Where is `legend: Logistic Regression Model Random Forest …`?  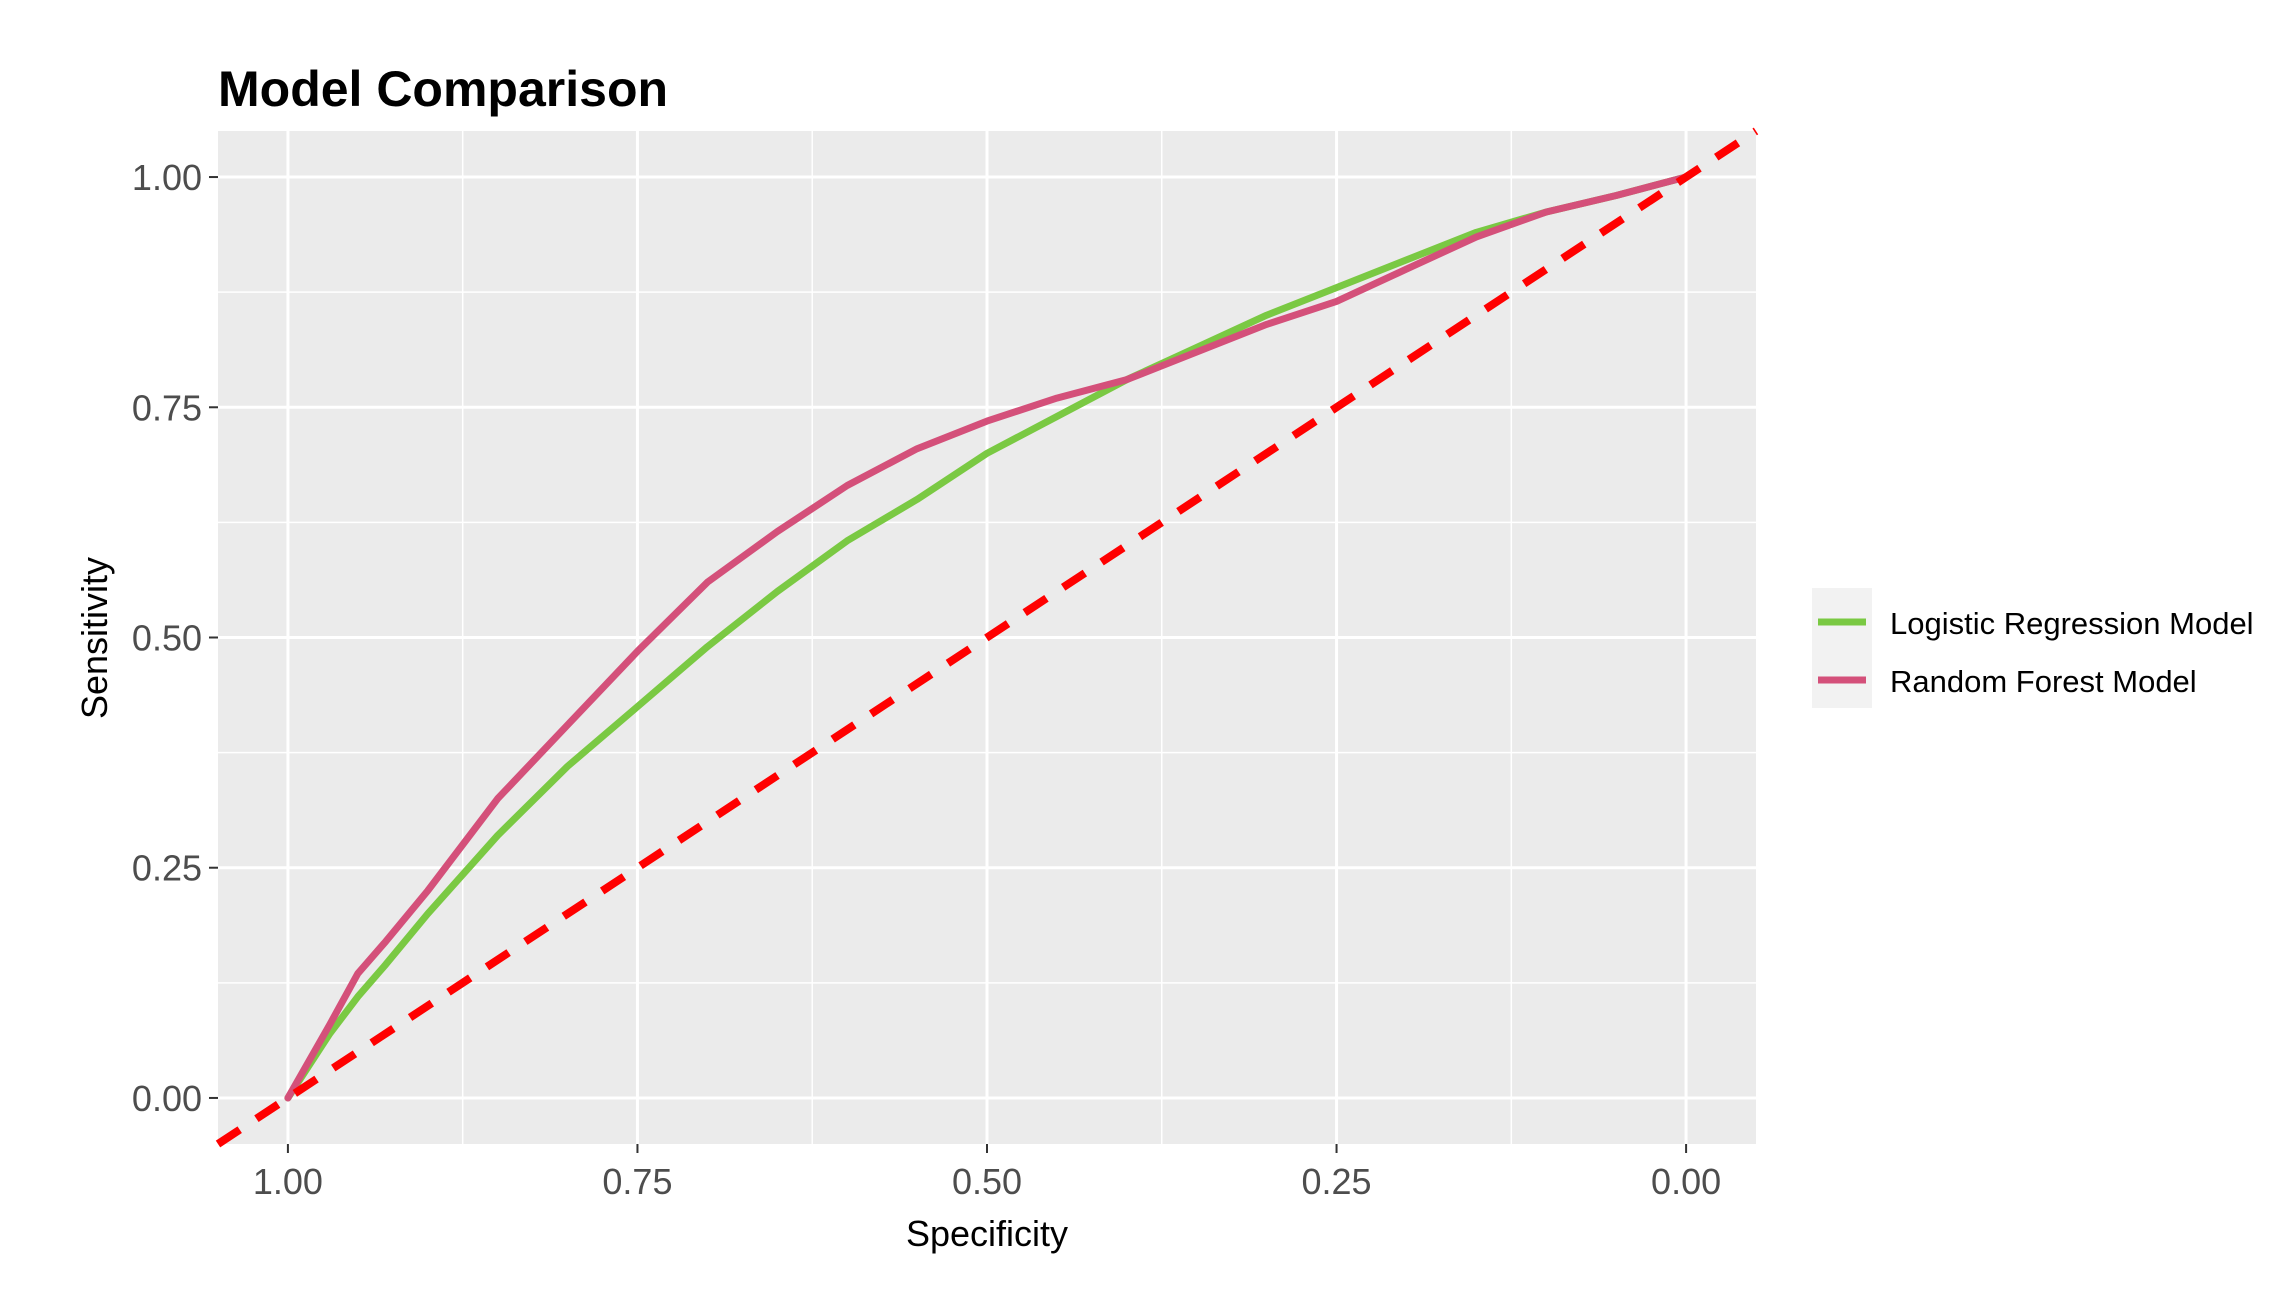 legend: Logistic Regression Model Random Forest … is located at coordinates (2033, 648).